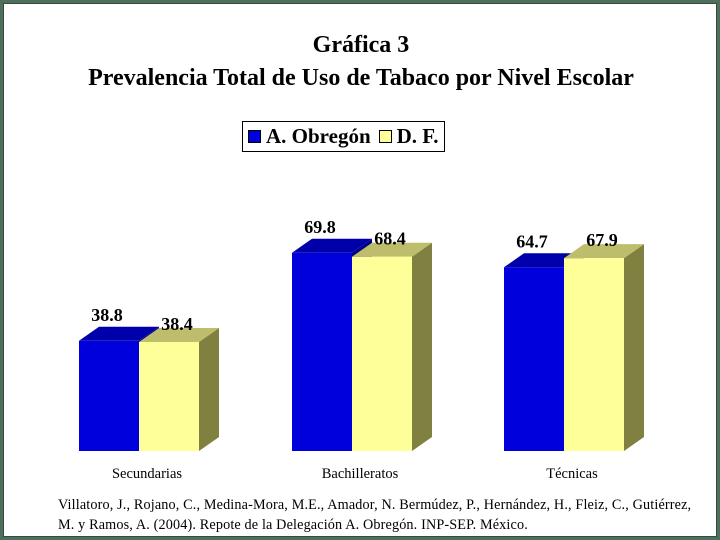 This screenshot has width=720, height=540. What do you see at coordinates (320, 227) in the screenshot?
I see `value-label: 69.8` at bounding box center [320, 227].